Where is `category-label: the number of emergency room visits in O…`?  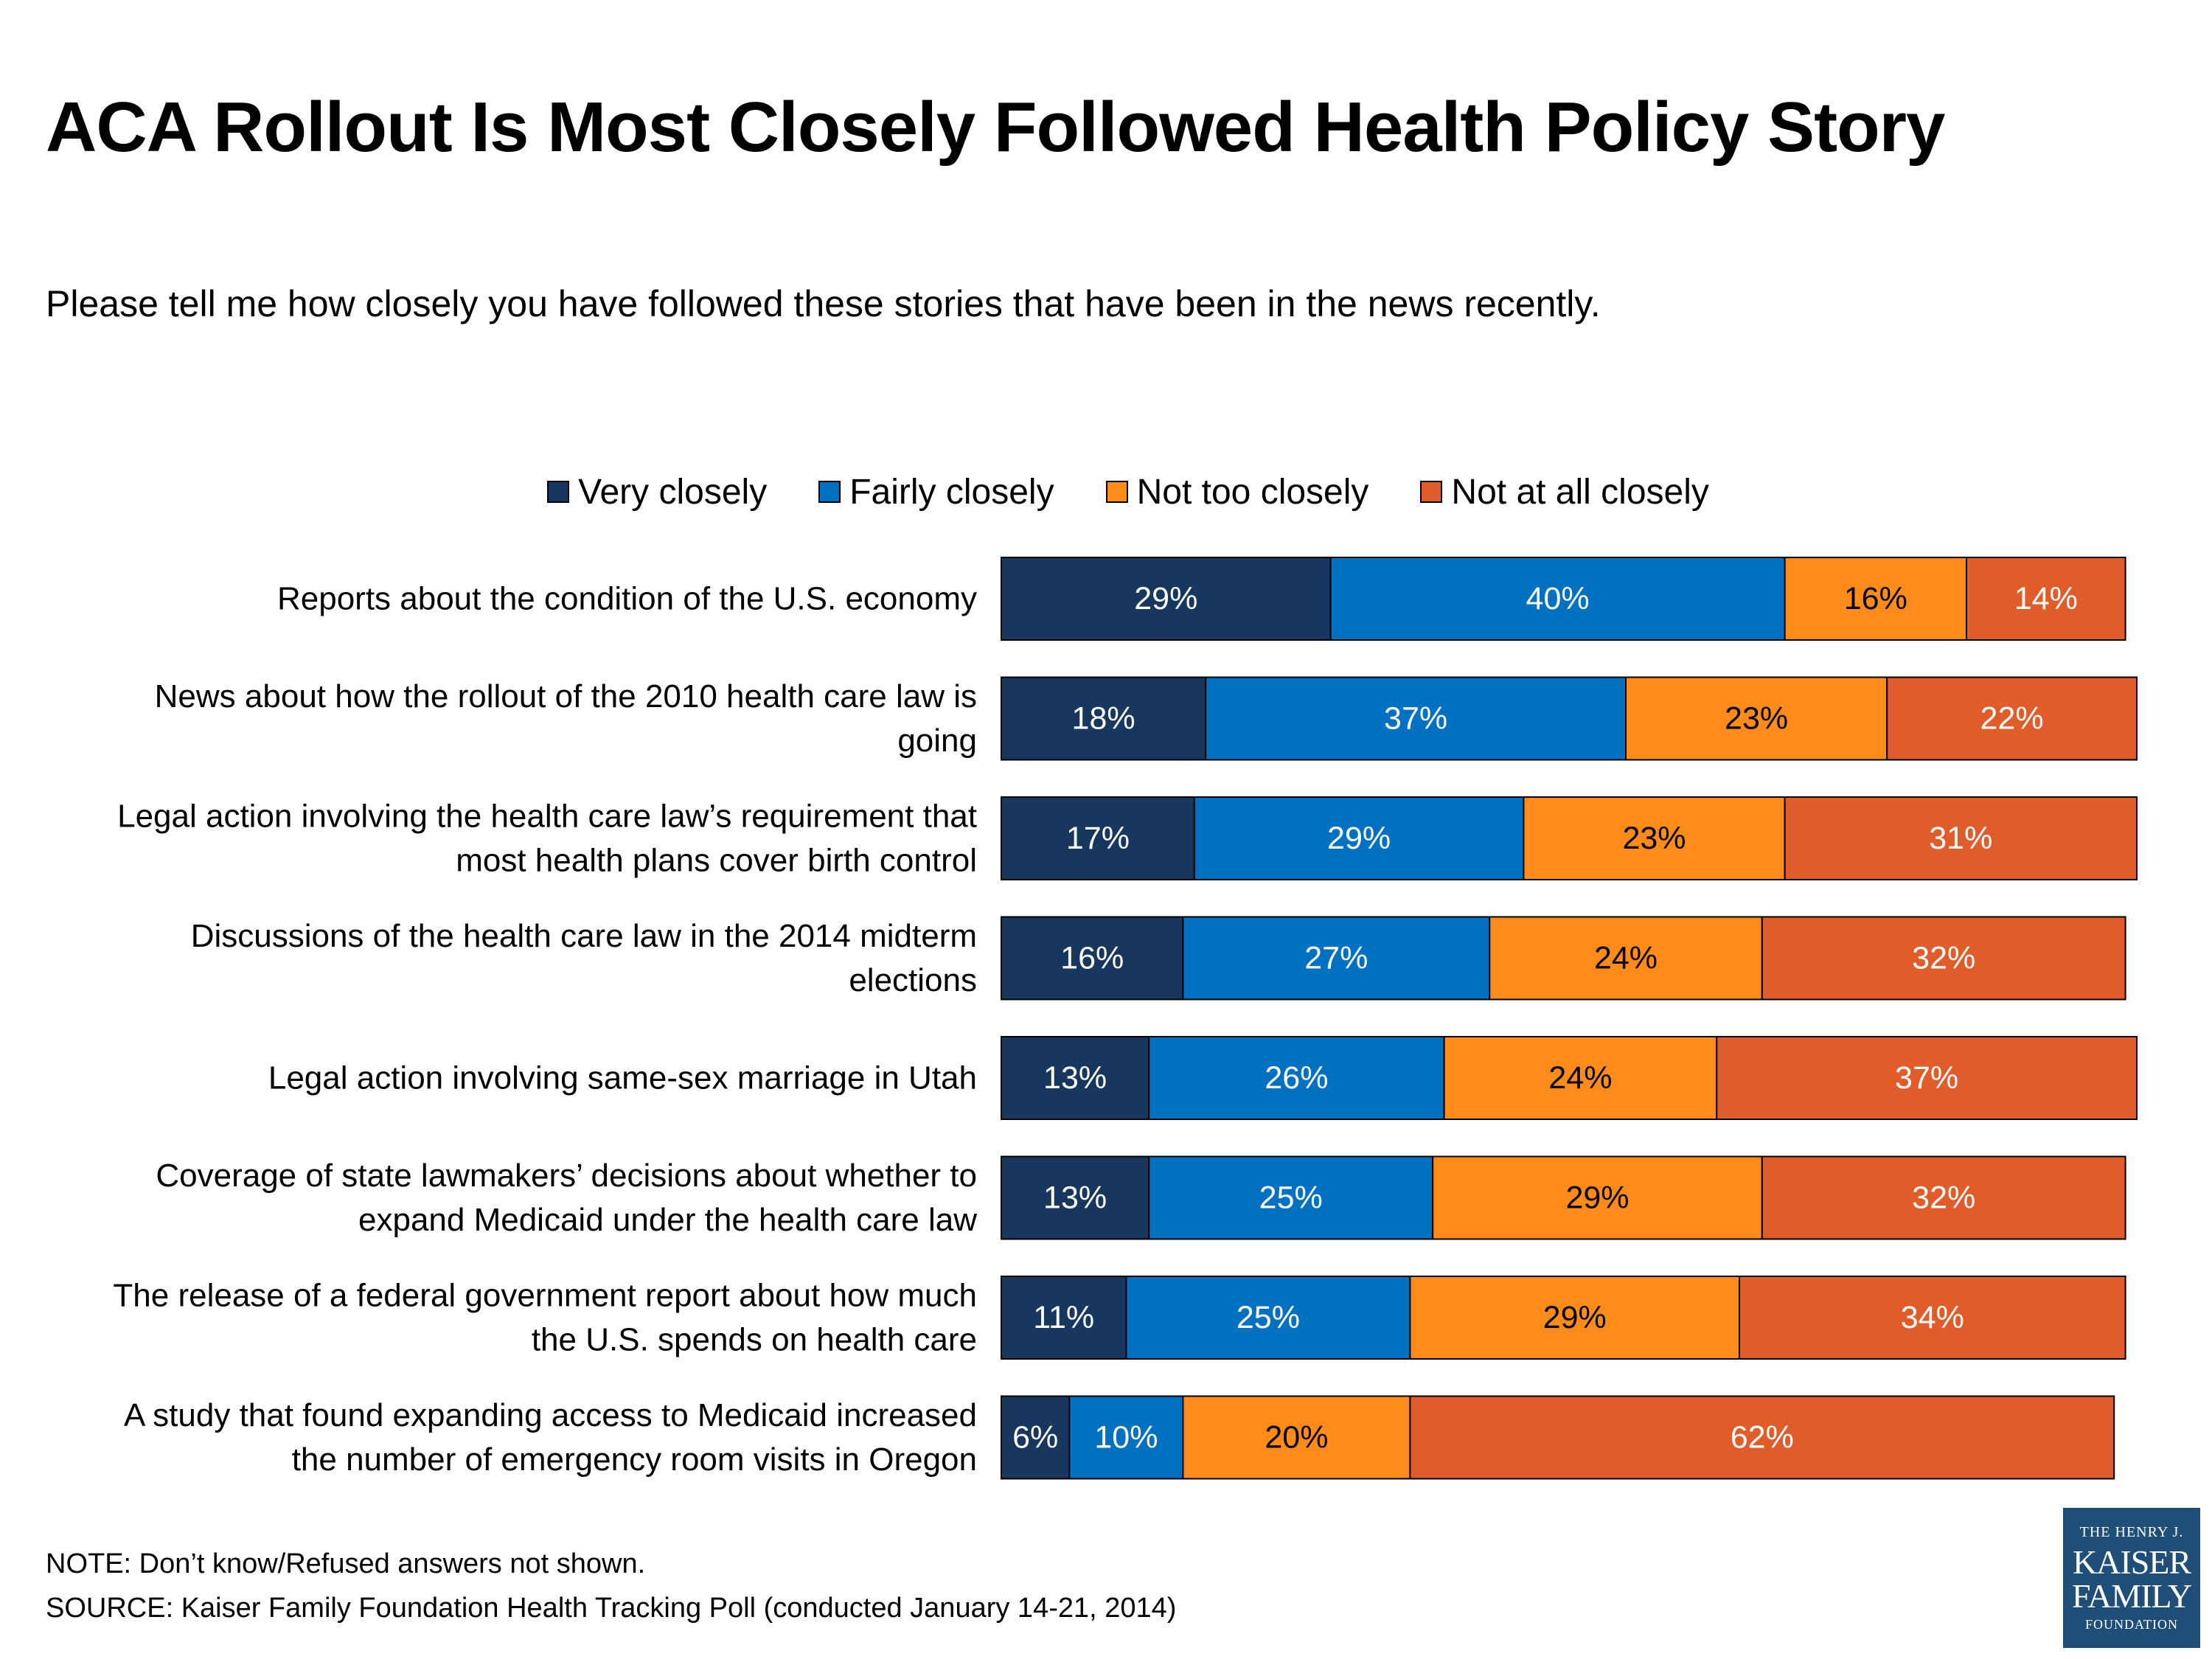 category-label: the number of emergency room visits in O… is located at coordinates (634, 1459).